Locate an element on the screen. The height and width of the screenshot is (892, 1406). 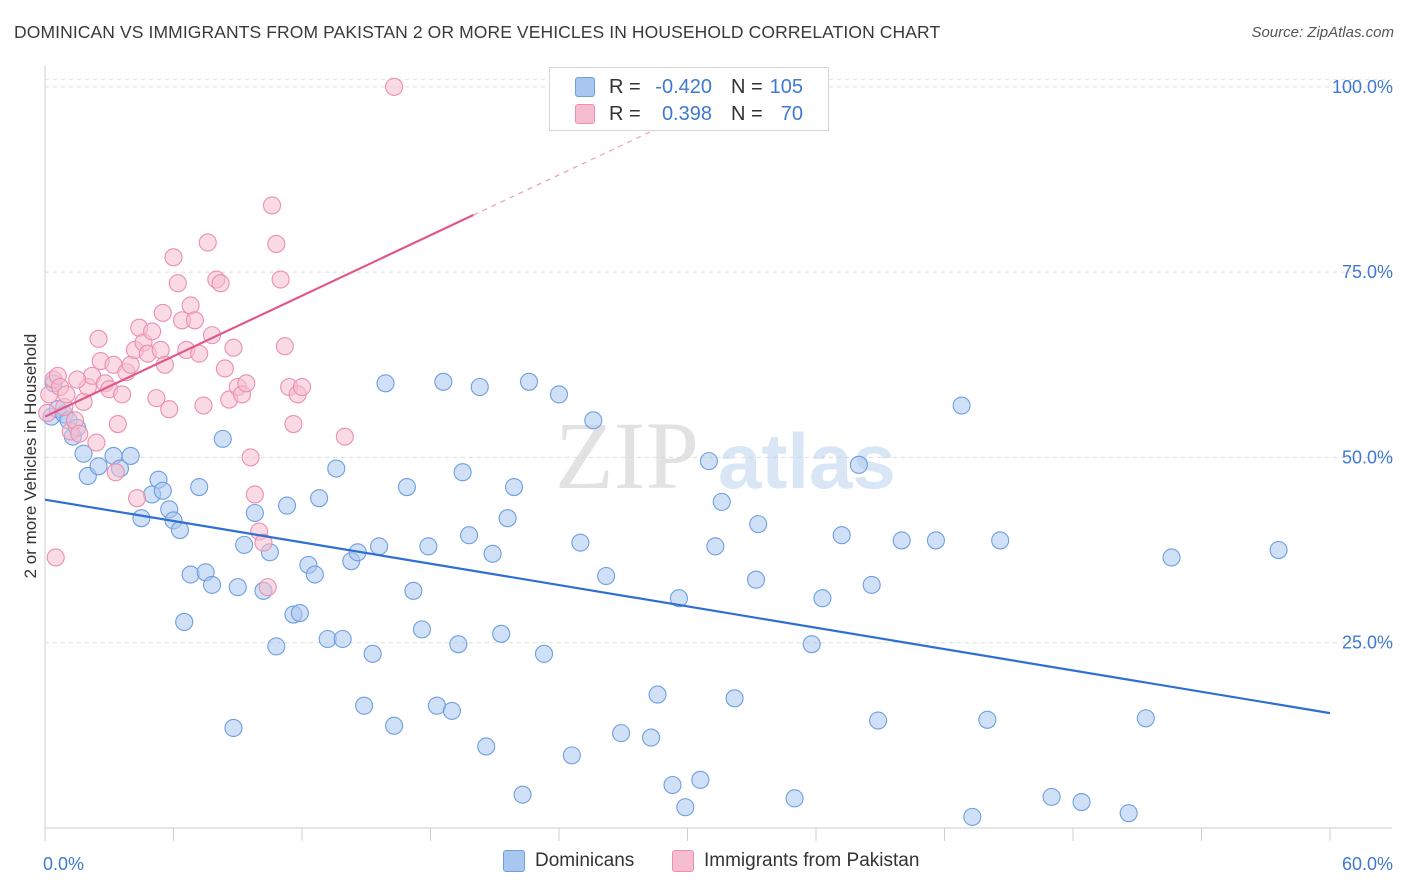
stats-n-value: 70 is located at coordinates (791, 113).